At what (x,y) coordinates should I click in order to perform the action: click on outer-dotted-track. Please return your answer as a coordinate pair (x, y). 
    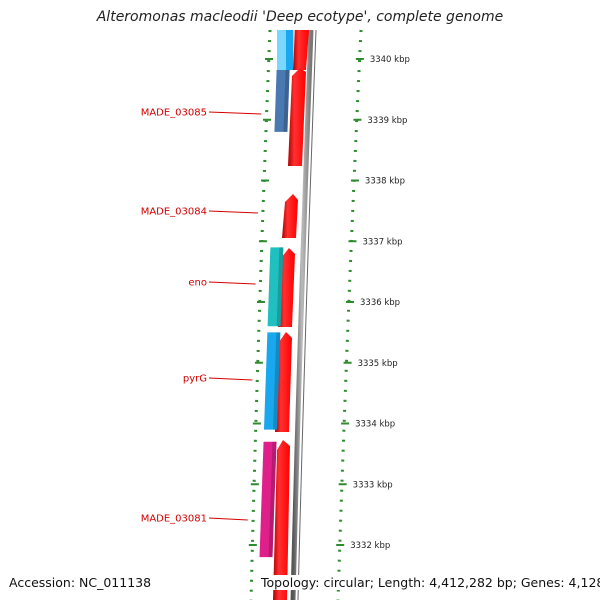
    Looking at the image, I should click on (349, 314).